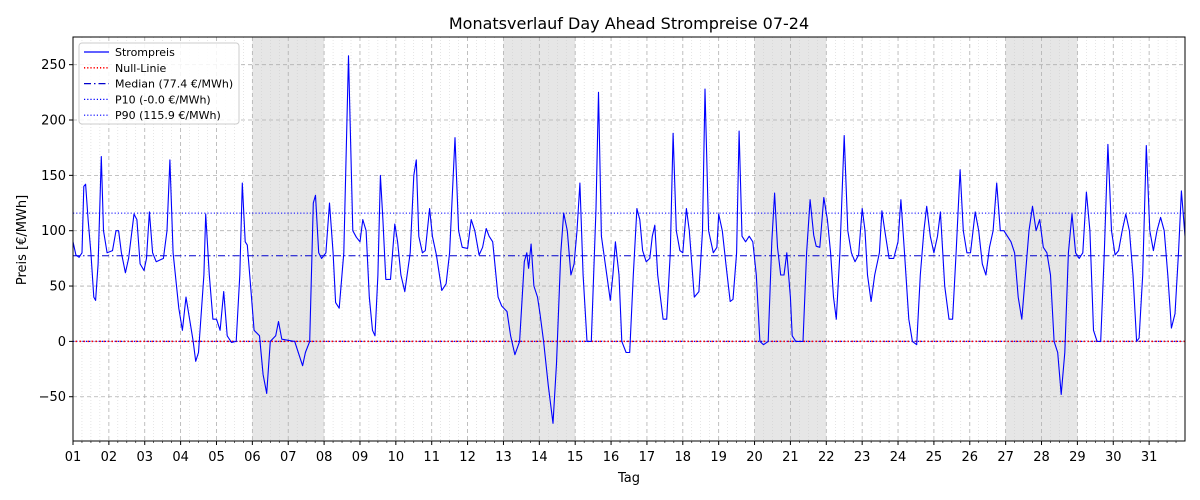  What do you see at coordinates (53, 65) in the screenshot?
I see `y-tick-label: 250` at bounding box center [53, 65].